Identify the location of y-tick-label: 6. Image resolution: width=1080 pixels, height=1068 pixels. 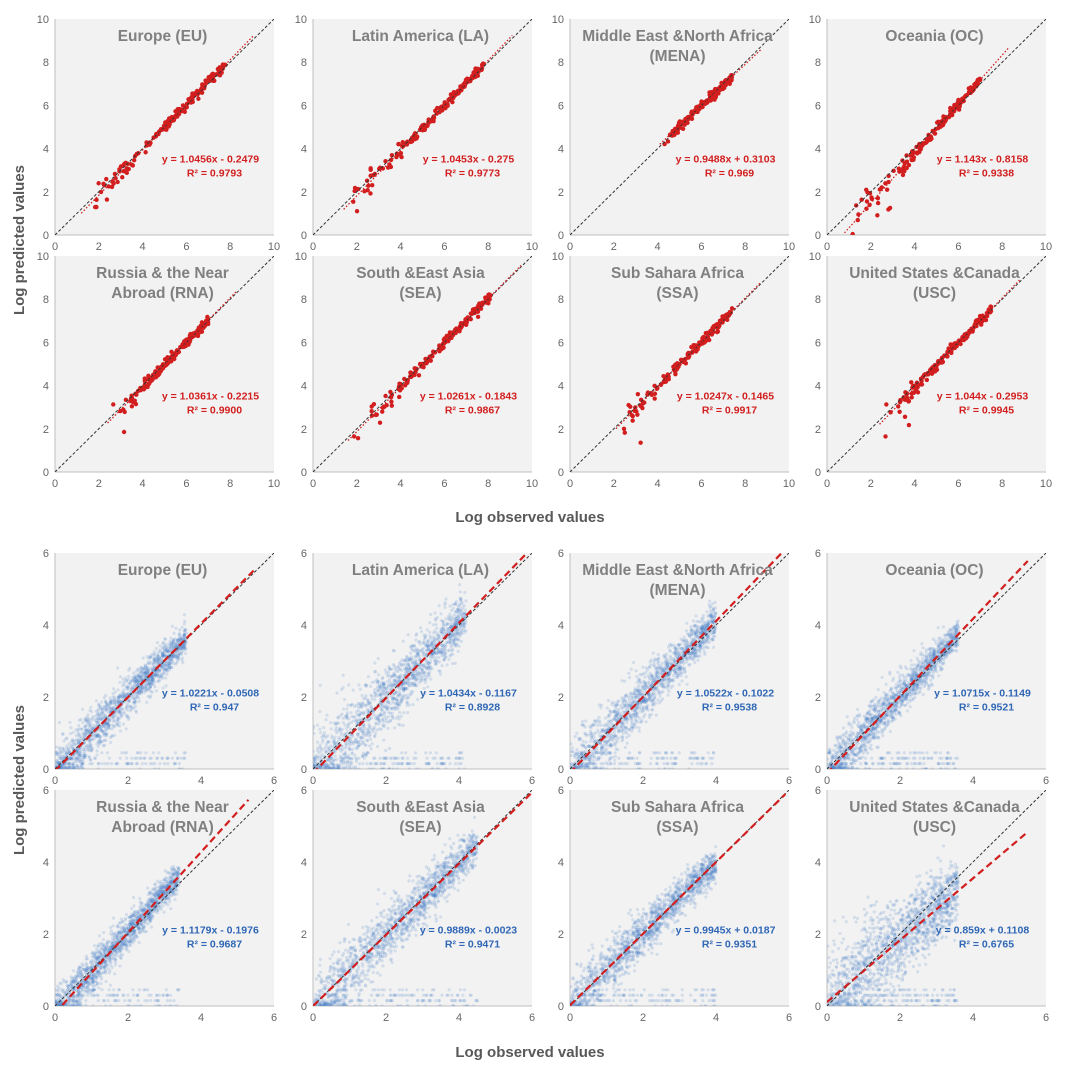
(561, 554).